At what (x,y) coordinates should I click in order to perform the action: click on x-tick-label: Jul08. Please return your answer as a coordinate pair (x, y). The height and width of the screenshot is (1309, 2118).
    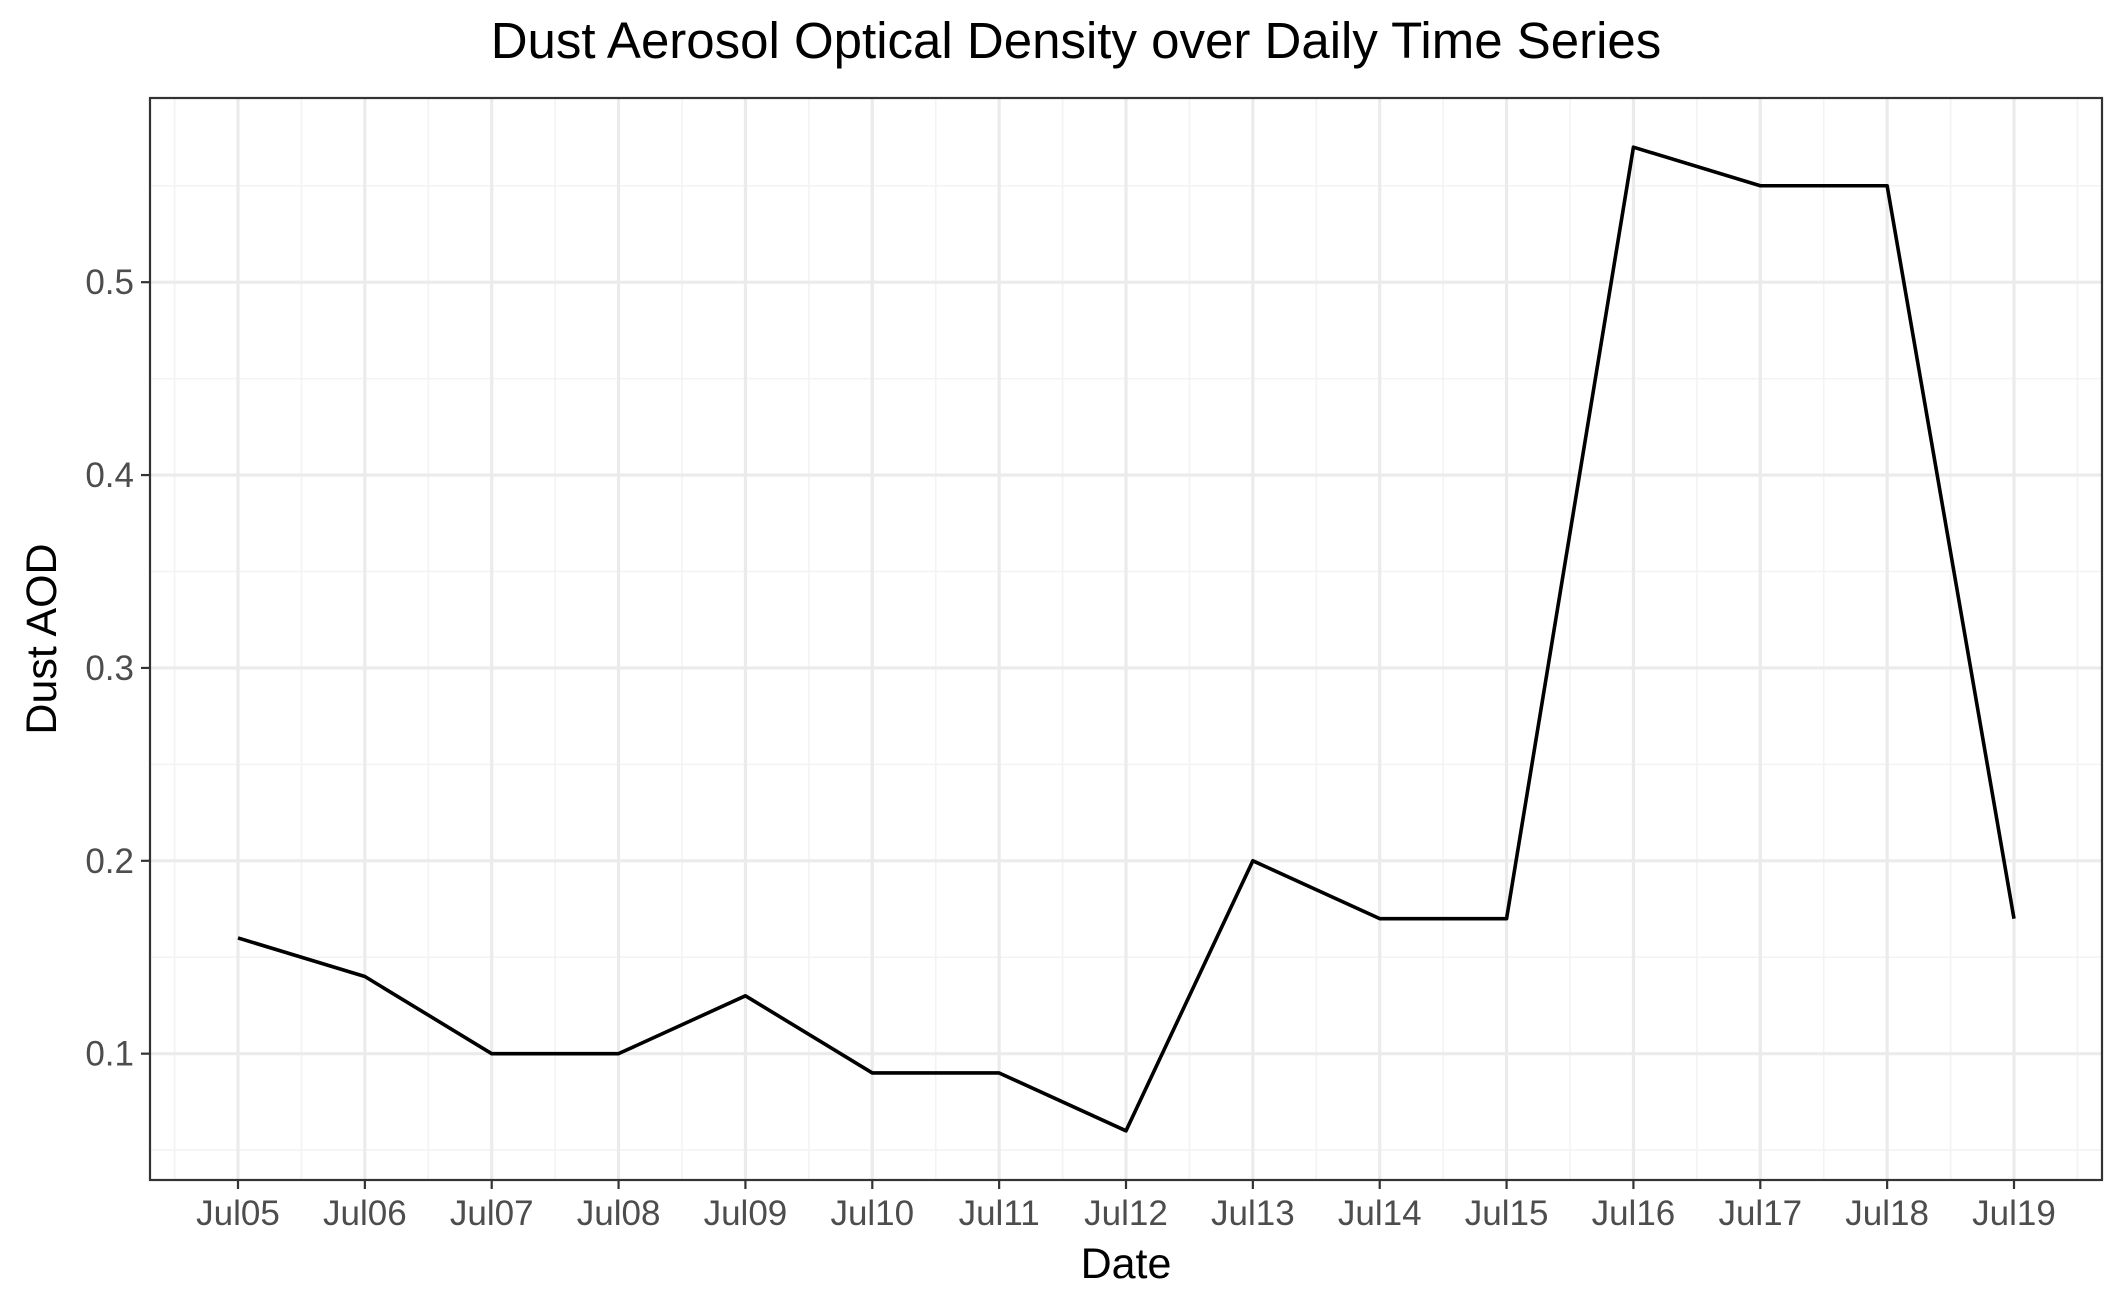
    Looking at the image, I should click on (619, 1213).